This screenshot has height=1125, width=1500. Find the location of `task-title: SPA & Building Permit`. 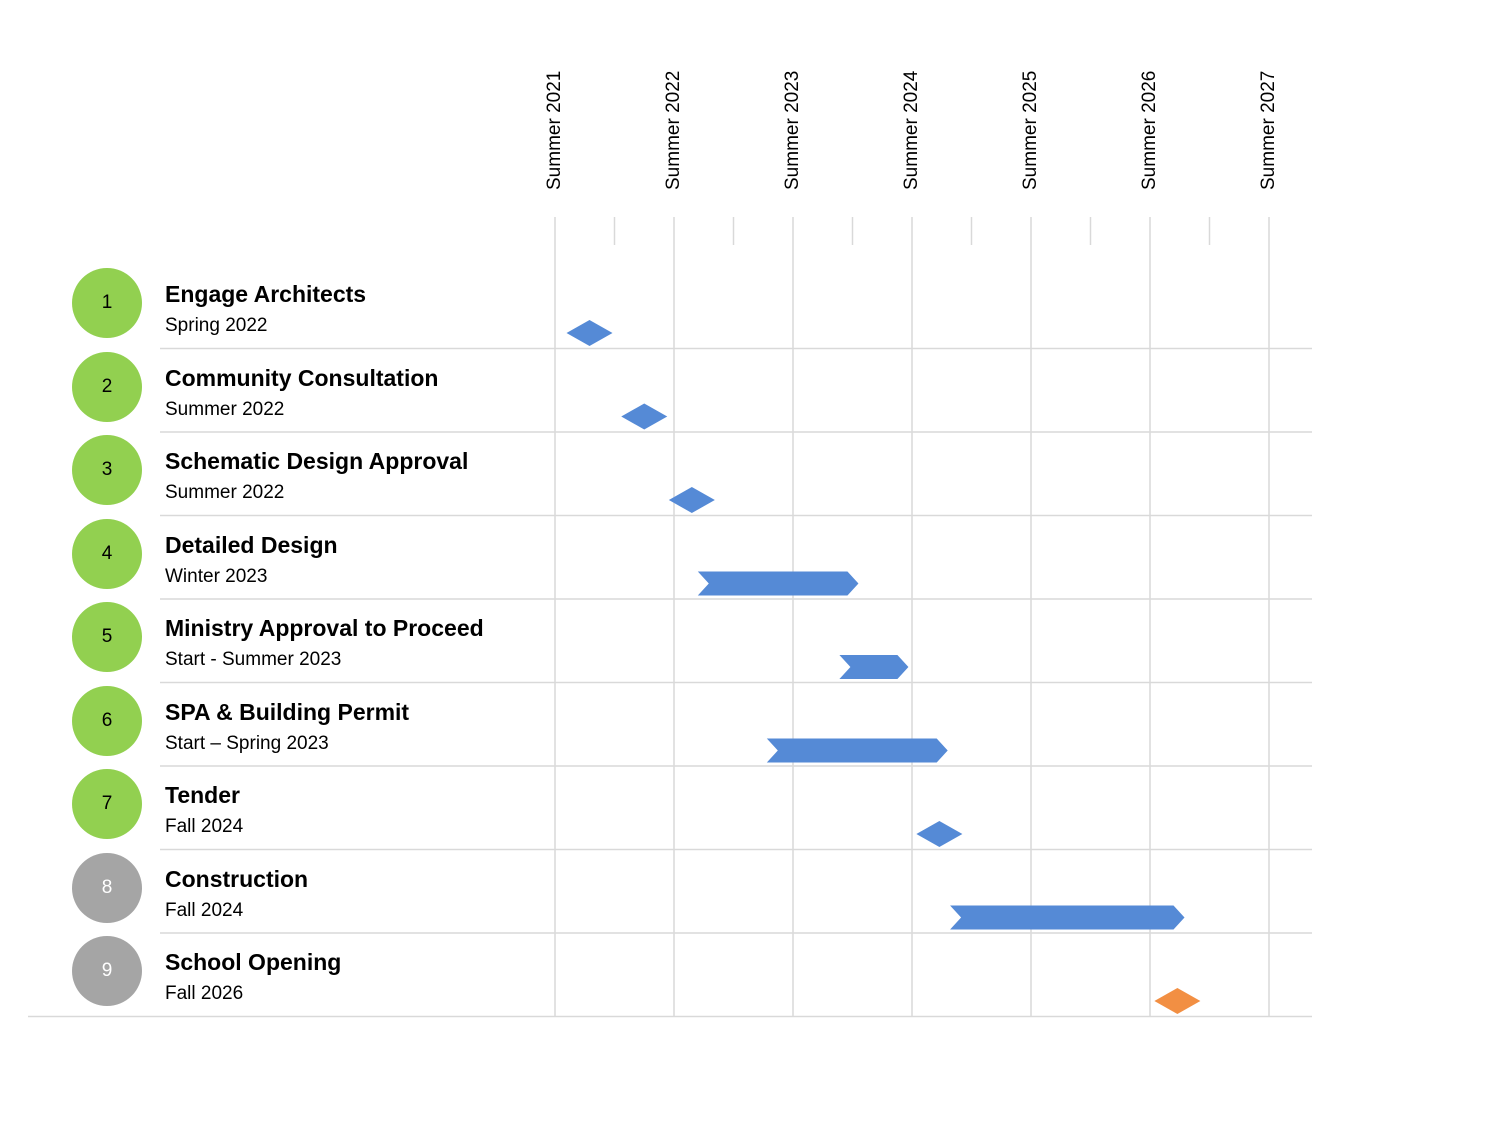

task-title: SPA & Building Permit is located at coordinates (287, 711).